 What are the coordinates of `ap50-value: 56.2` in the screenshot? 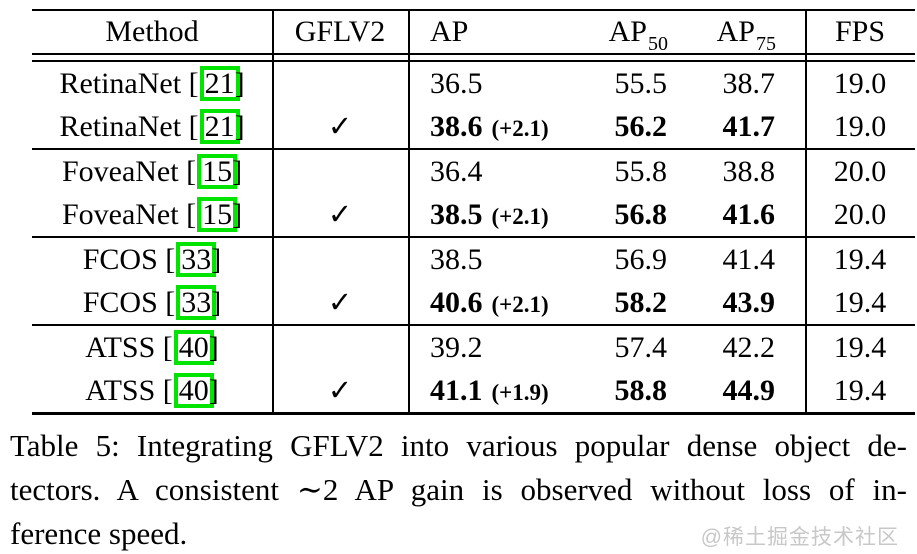 It's located at (641, 126).